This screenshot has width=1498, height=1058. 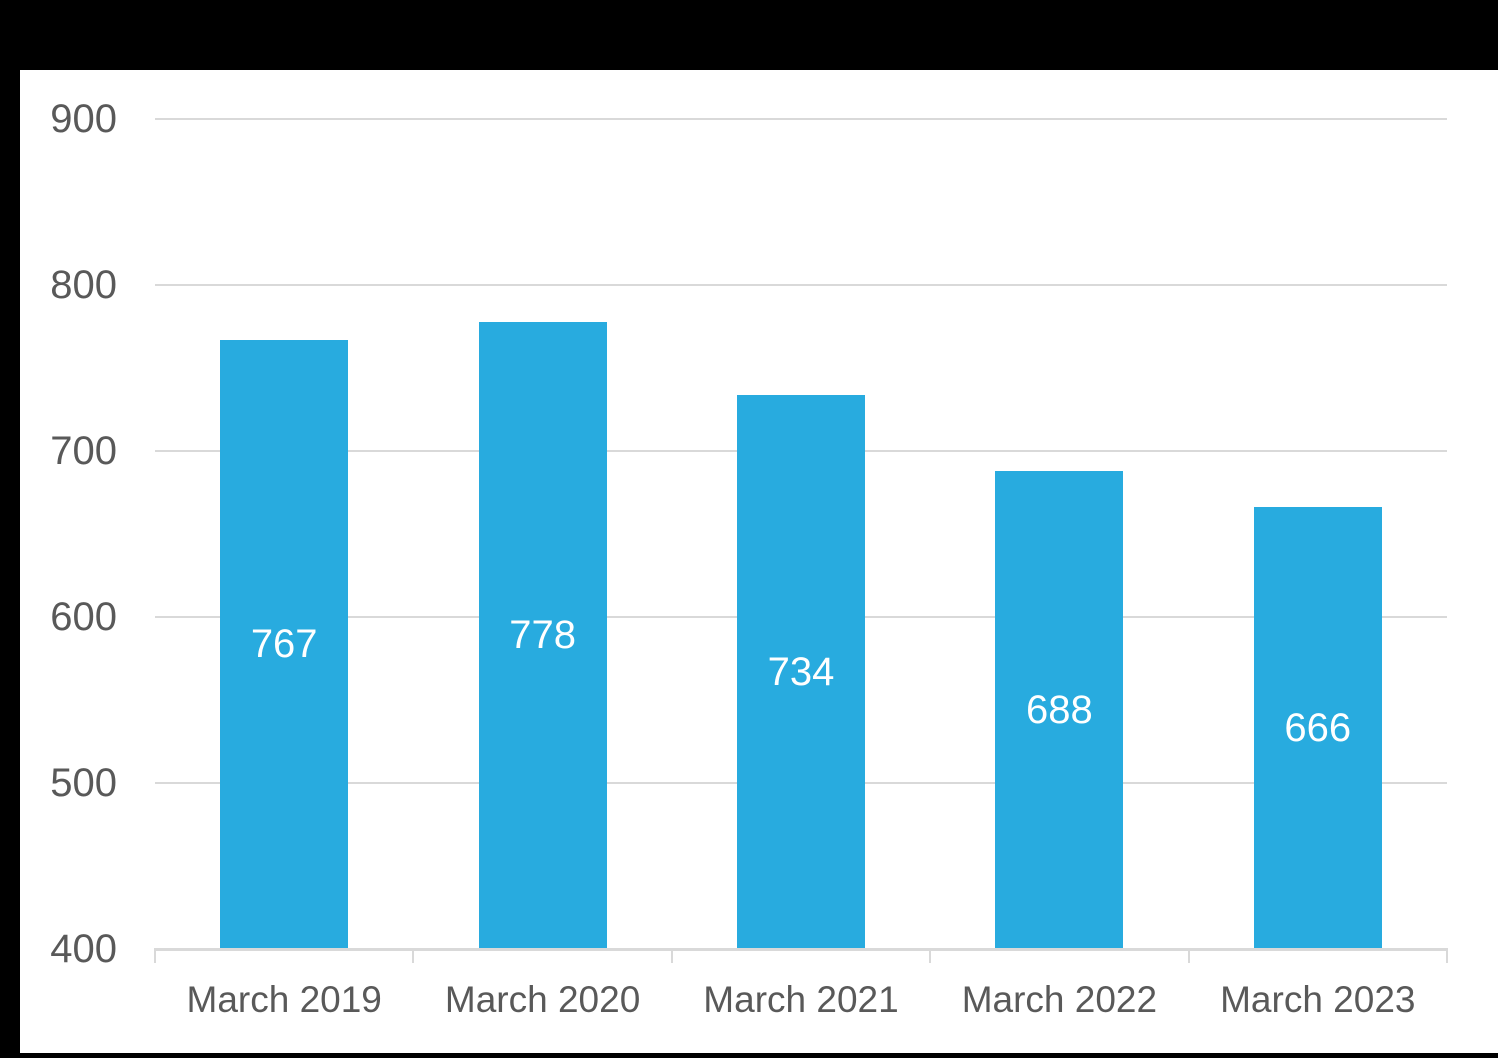 What do you see at coordinates (1318, 999) in the screenshot?
I see `x-axis-category-label: March 2023` at bounding box center [1318, 999].